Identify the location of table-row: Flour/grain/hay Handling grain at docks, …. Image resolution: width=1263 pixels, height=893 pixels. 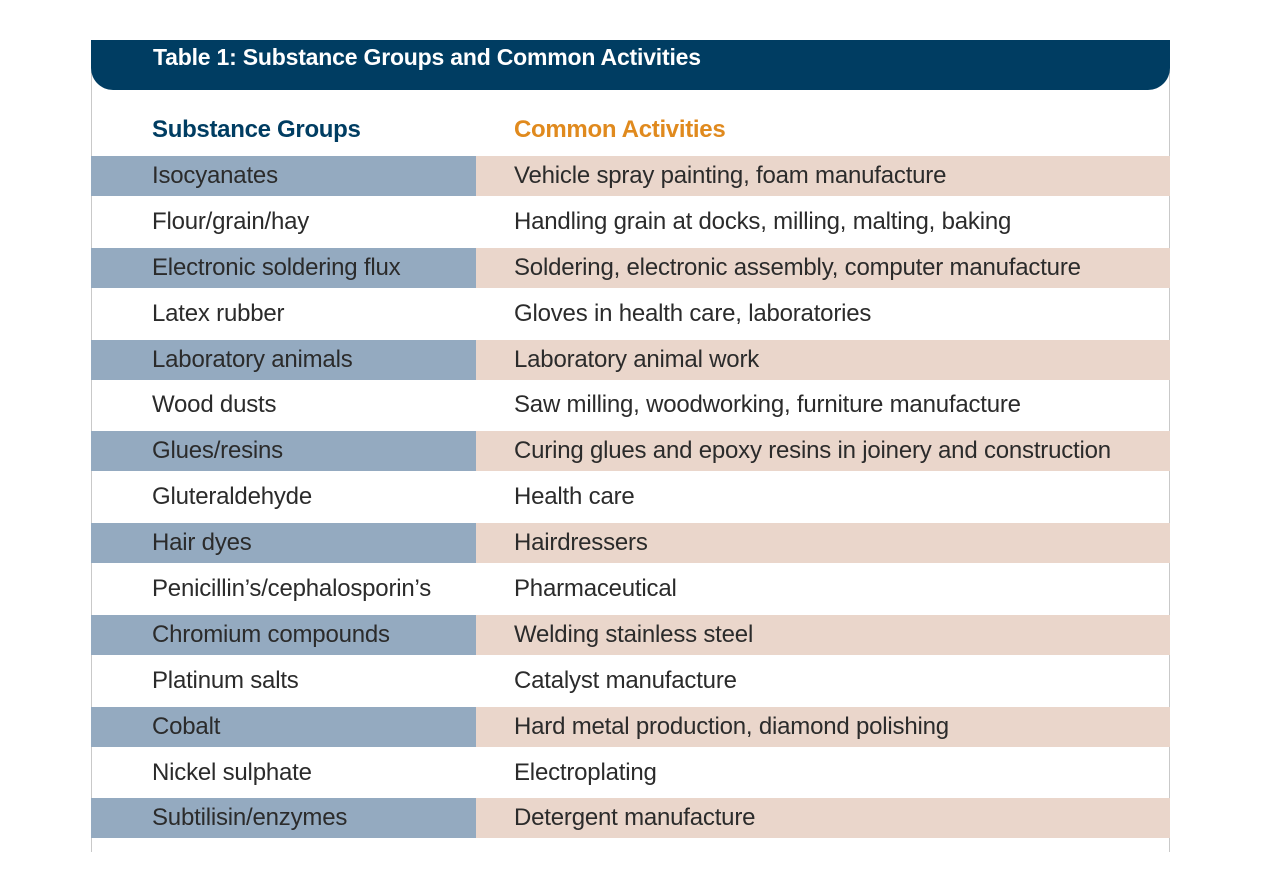
(630, 225).